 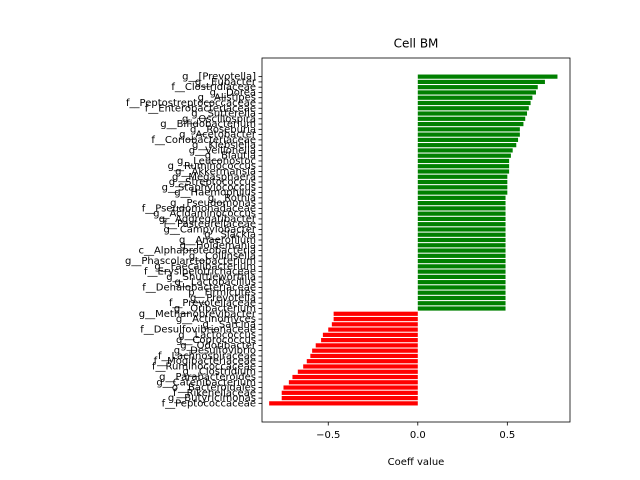 What do you see at coordinates (223, 129) in the screenshot?
I see `y-tick-label: g__Roseburia` at bounding box center [223, 129].